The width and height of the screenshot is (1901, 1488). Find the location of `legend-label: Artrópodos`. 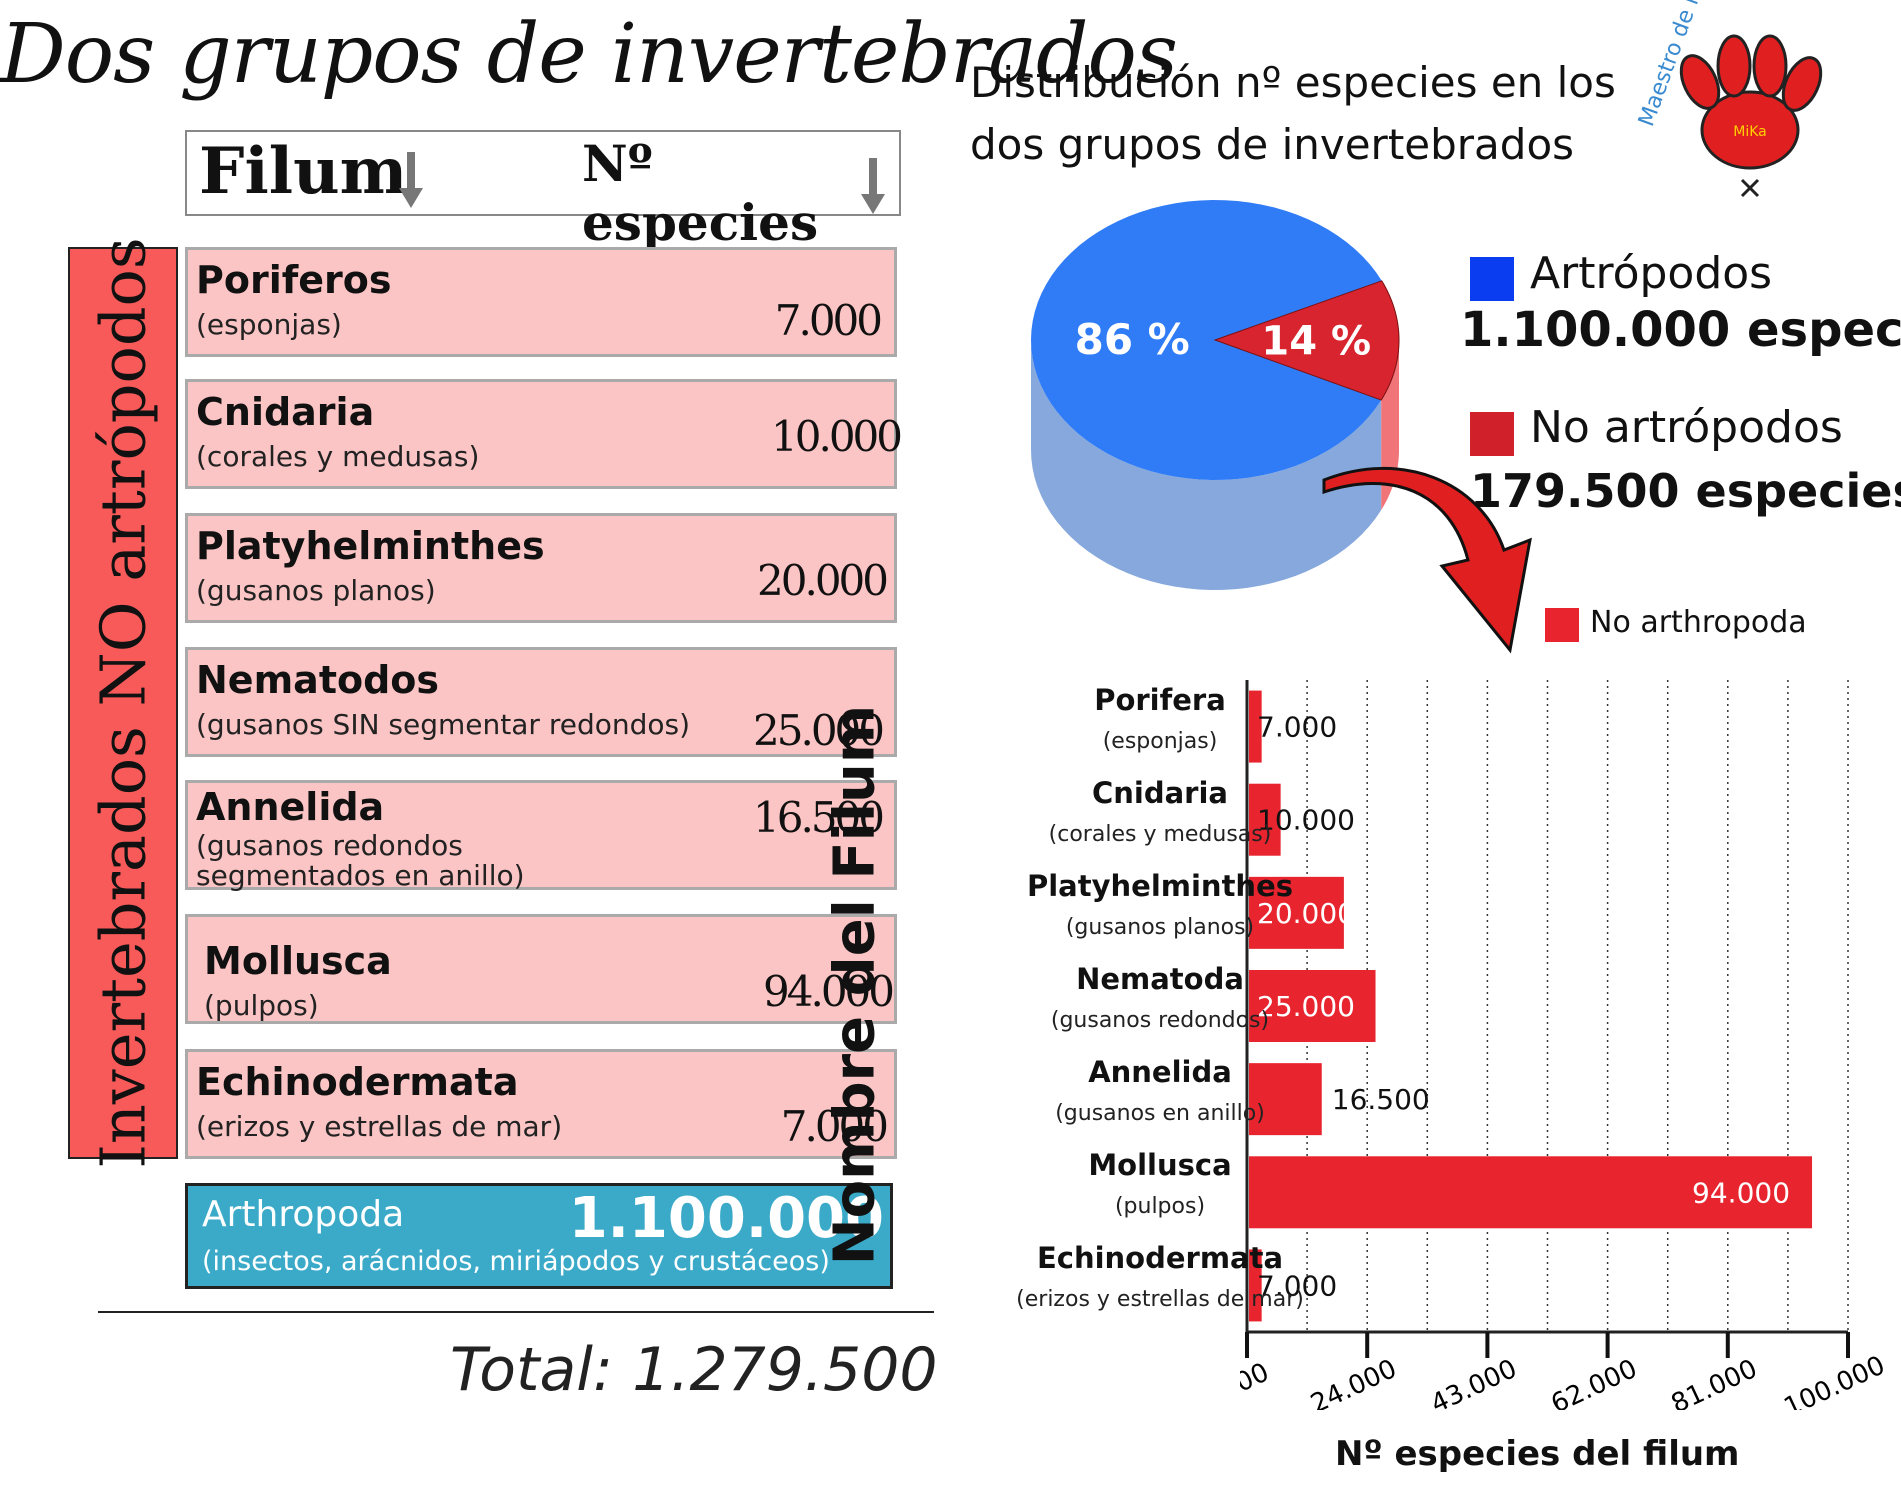

legend-label: Artrópodos is located at coordinates (1651, 273).